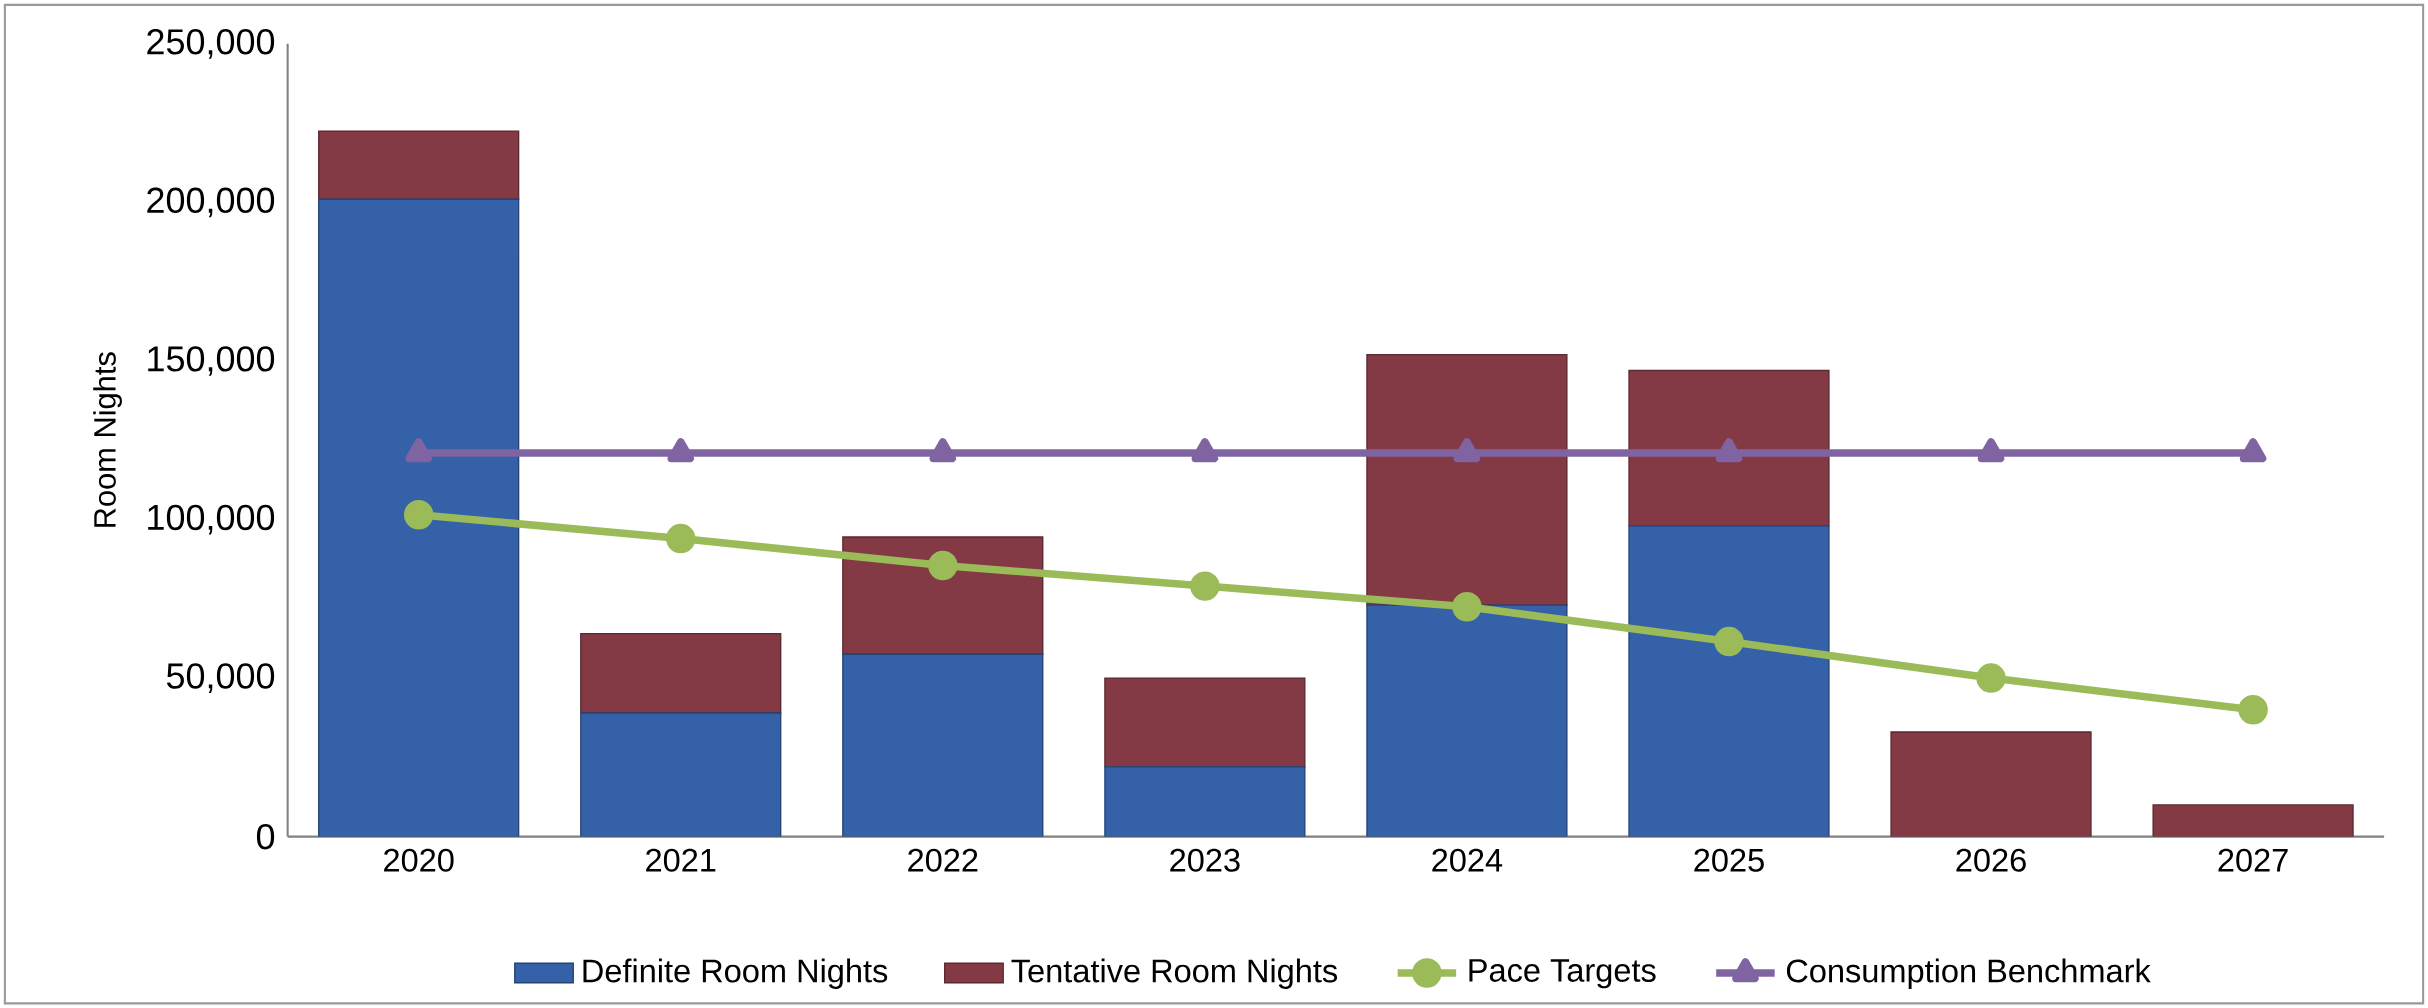 Image resolution: width=2428 pixels, height=1008 pixels. Describe the element at coordinates (2253, 860) in the screenshot. I see `x-tick-label: 2027` at that location.